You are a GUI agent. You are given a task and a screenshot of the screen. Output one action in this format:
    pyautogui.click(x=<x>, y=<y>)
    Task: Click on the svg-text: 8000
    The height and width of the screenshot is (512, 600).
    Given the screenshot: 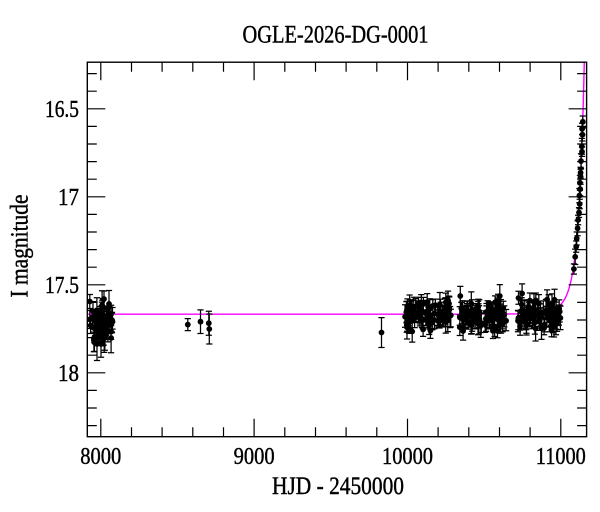 What is the action you would take?
    pyautogui.click(x=100, y=457)
    